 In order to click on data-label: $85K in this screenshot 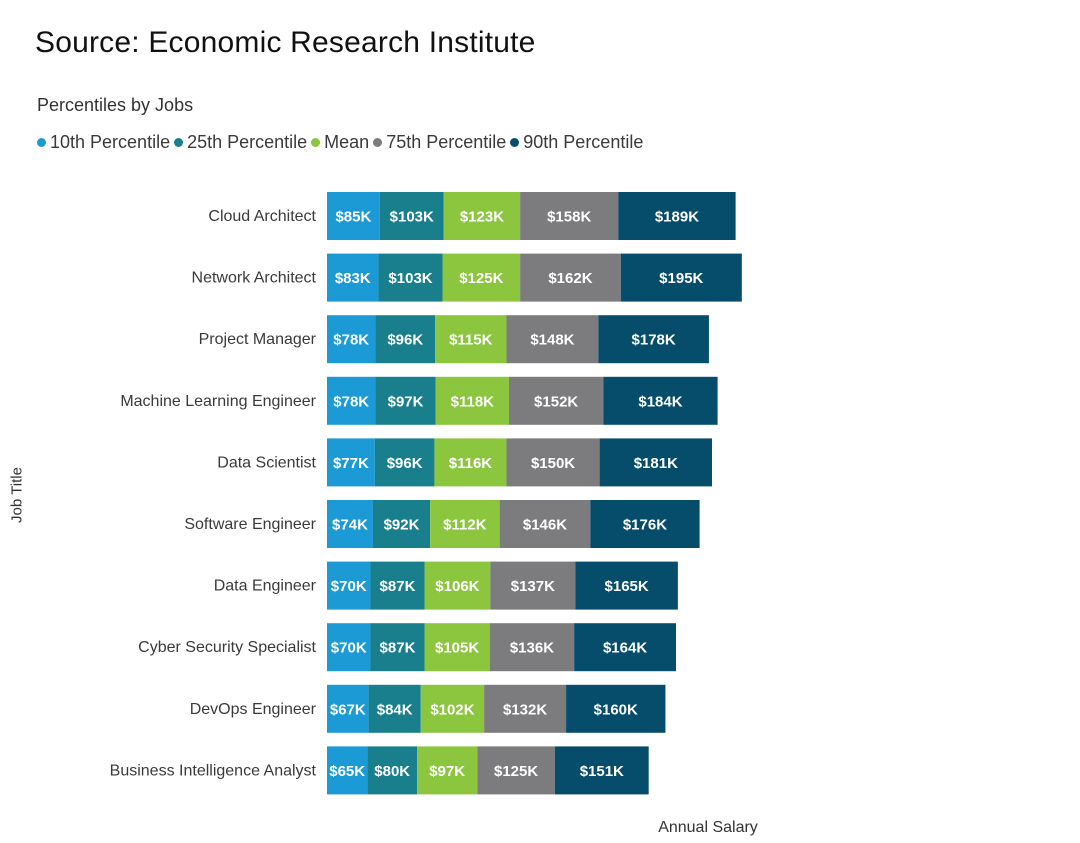, I will do `click(353, 217)`.